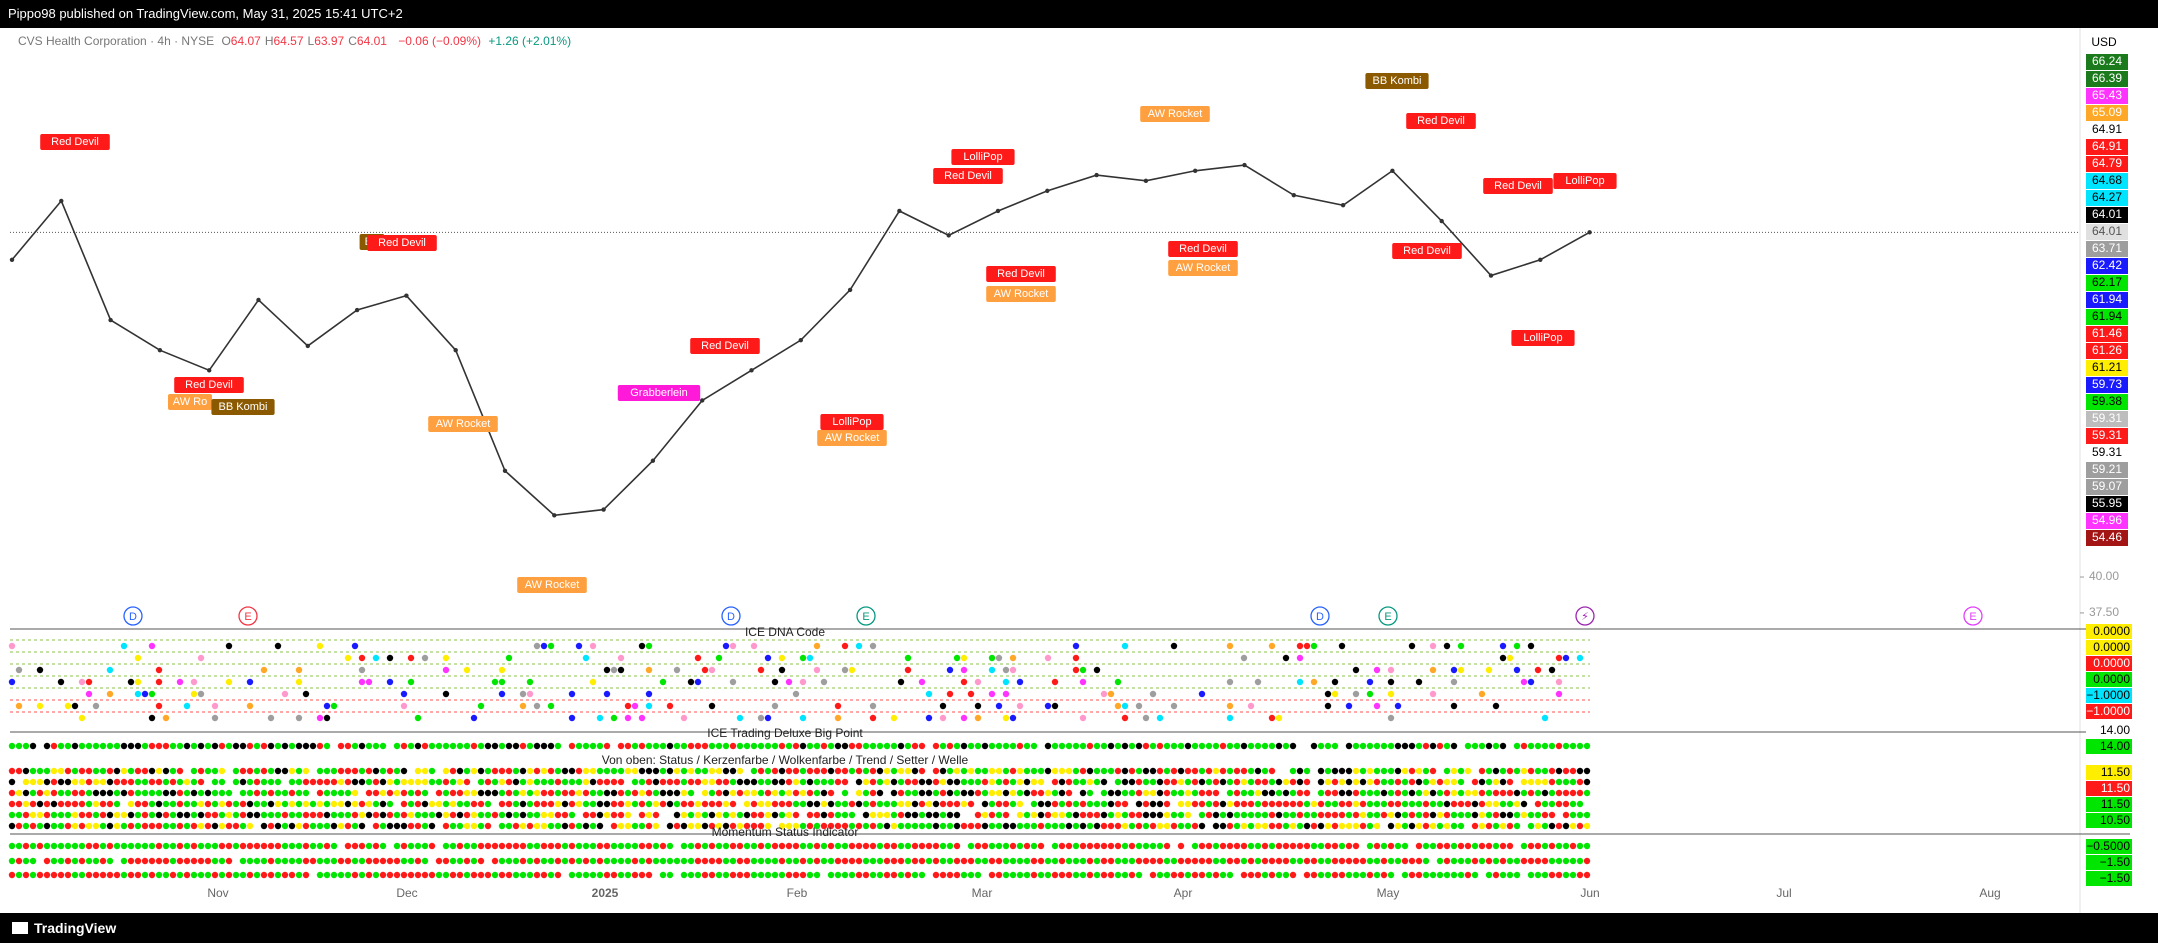  What do you see at coordinates (1079, 928) in the screenshot?
I see `footer: TradingView` at bounding box center [1079, 928].